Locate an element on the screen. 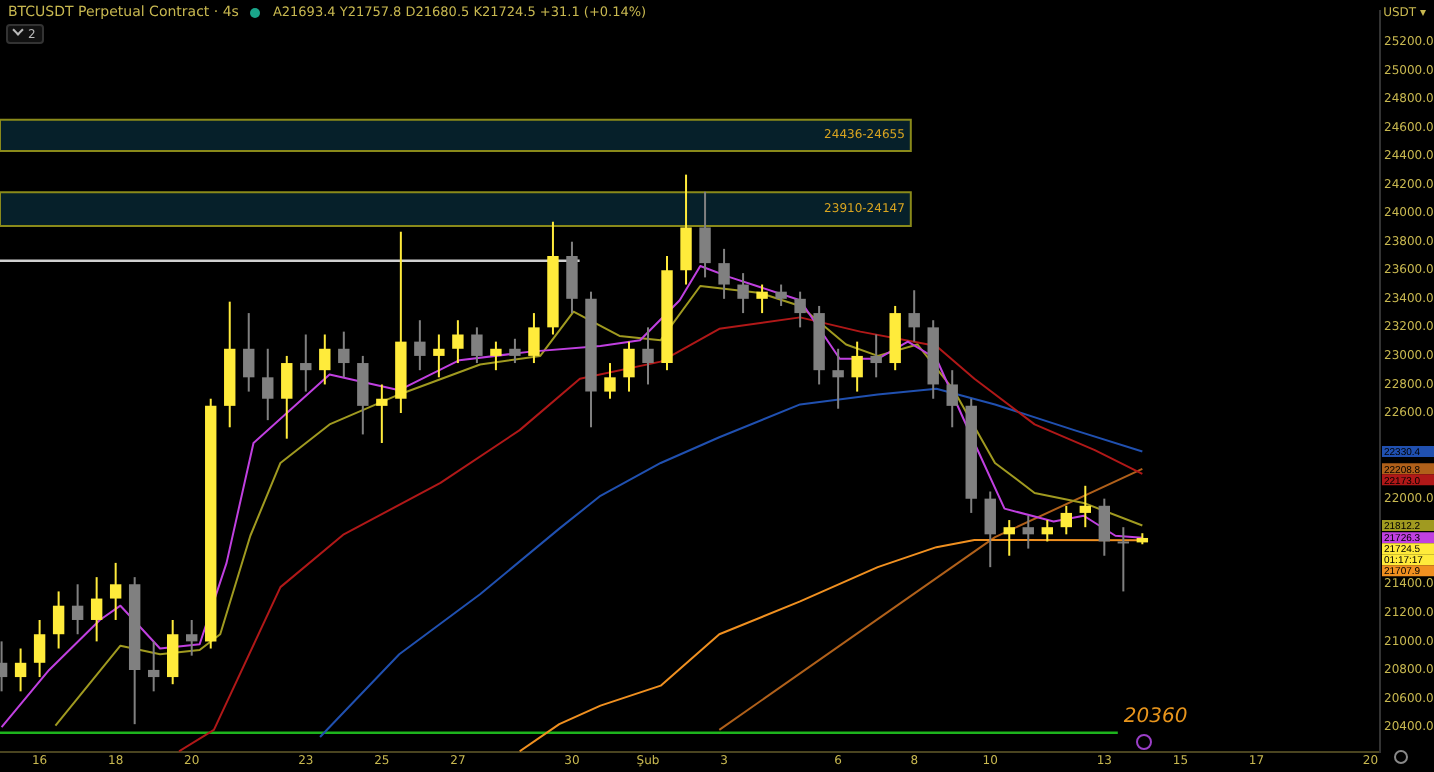 This screenshot has width=1434, height=772. ref-line-label: 20360 is located at coordinates (1155, 716).